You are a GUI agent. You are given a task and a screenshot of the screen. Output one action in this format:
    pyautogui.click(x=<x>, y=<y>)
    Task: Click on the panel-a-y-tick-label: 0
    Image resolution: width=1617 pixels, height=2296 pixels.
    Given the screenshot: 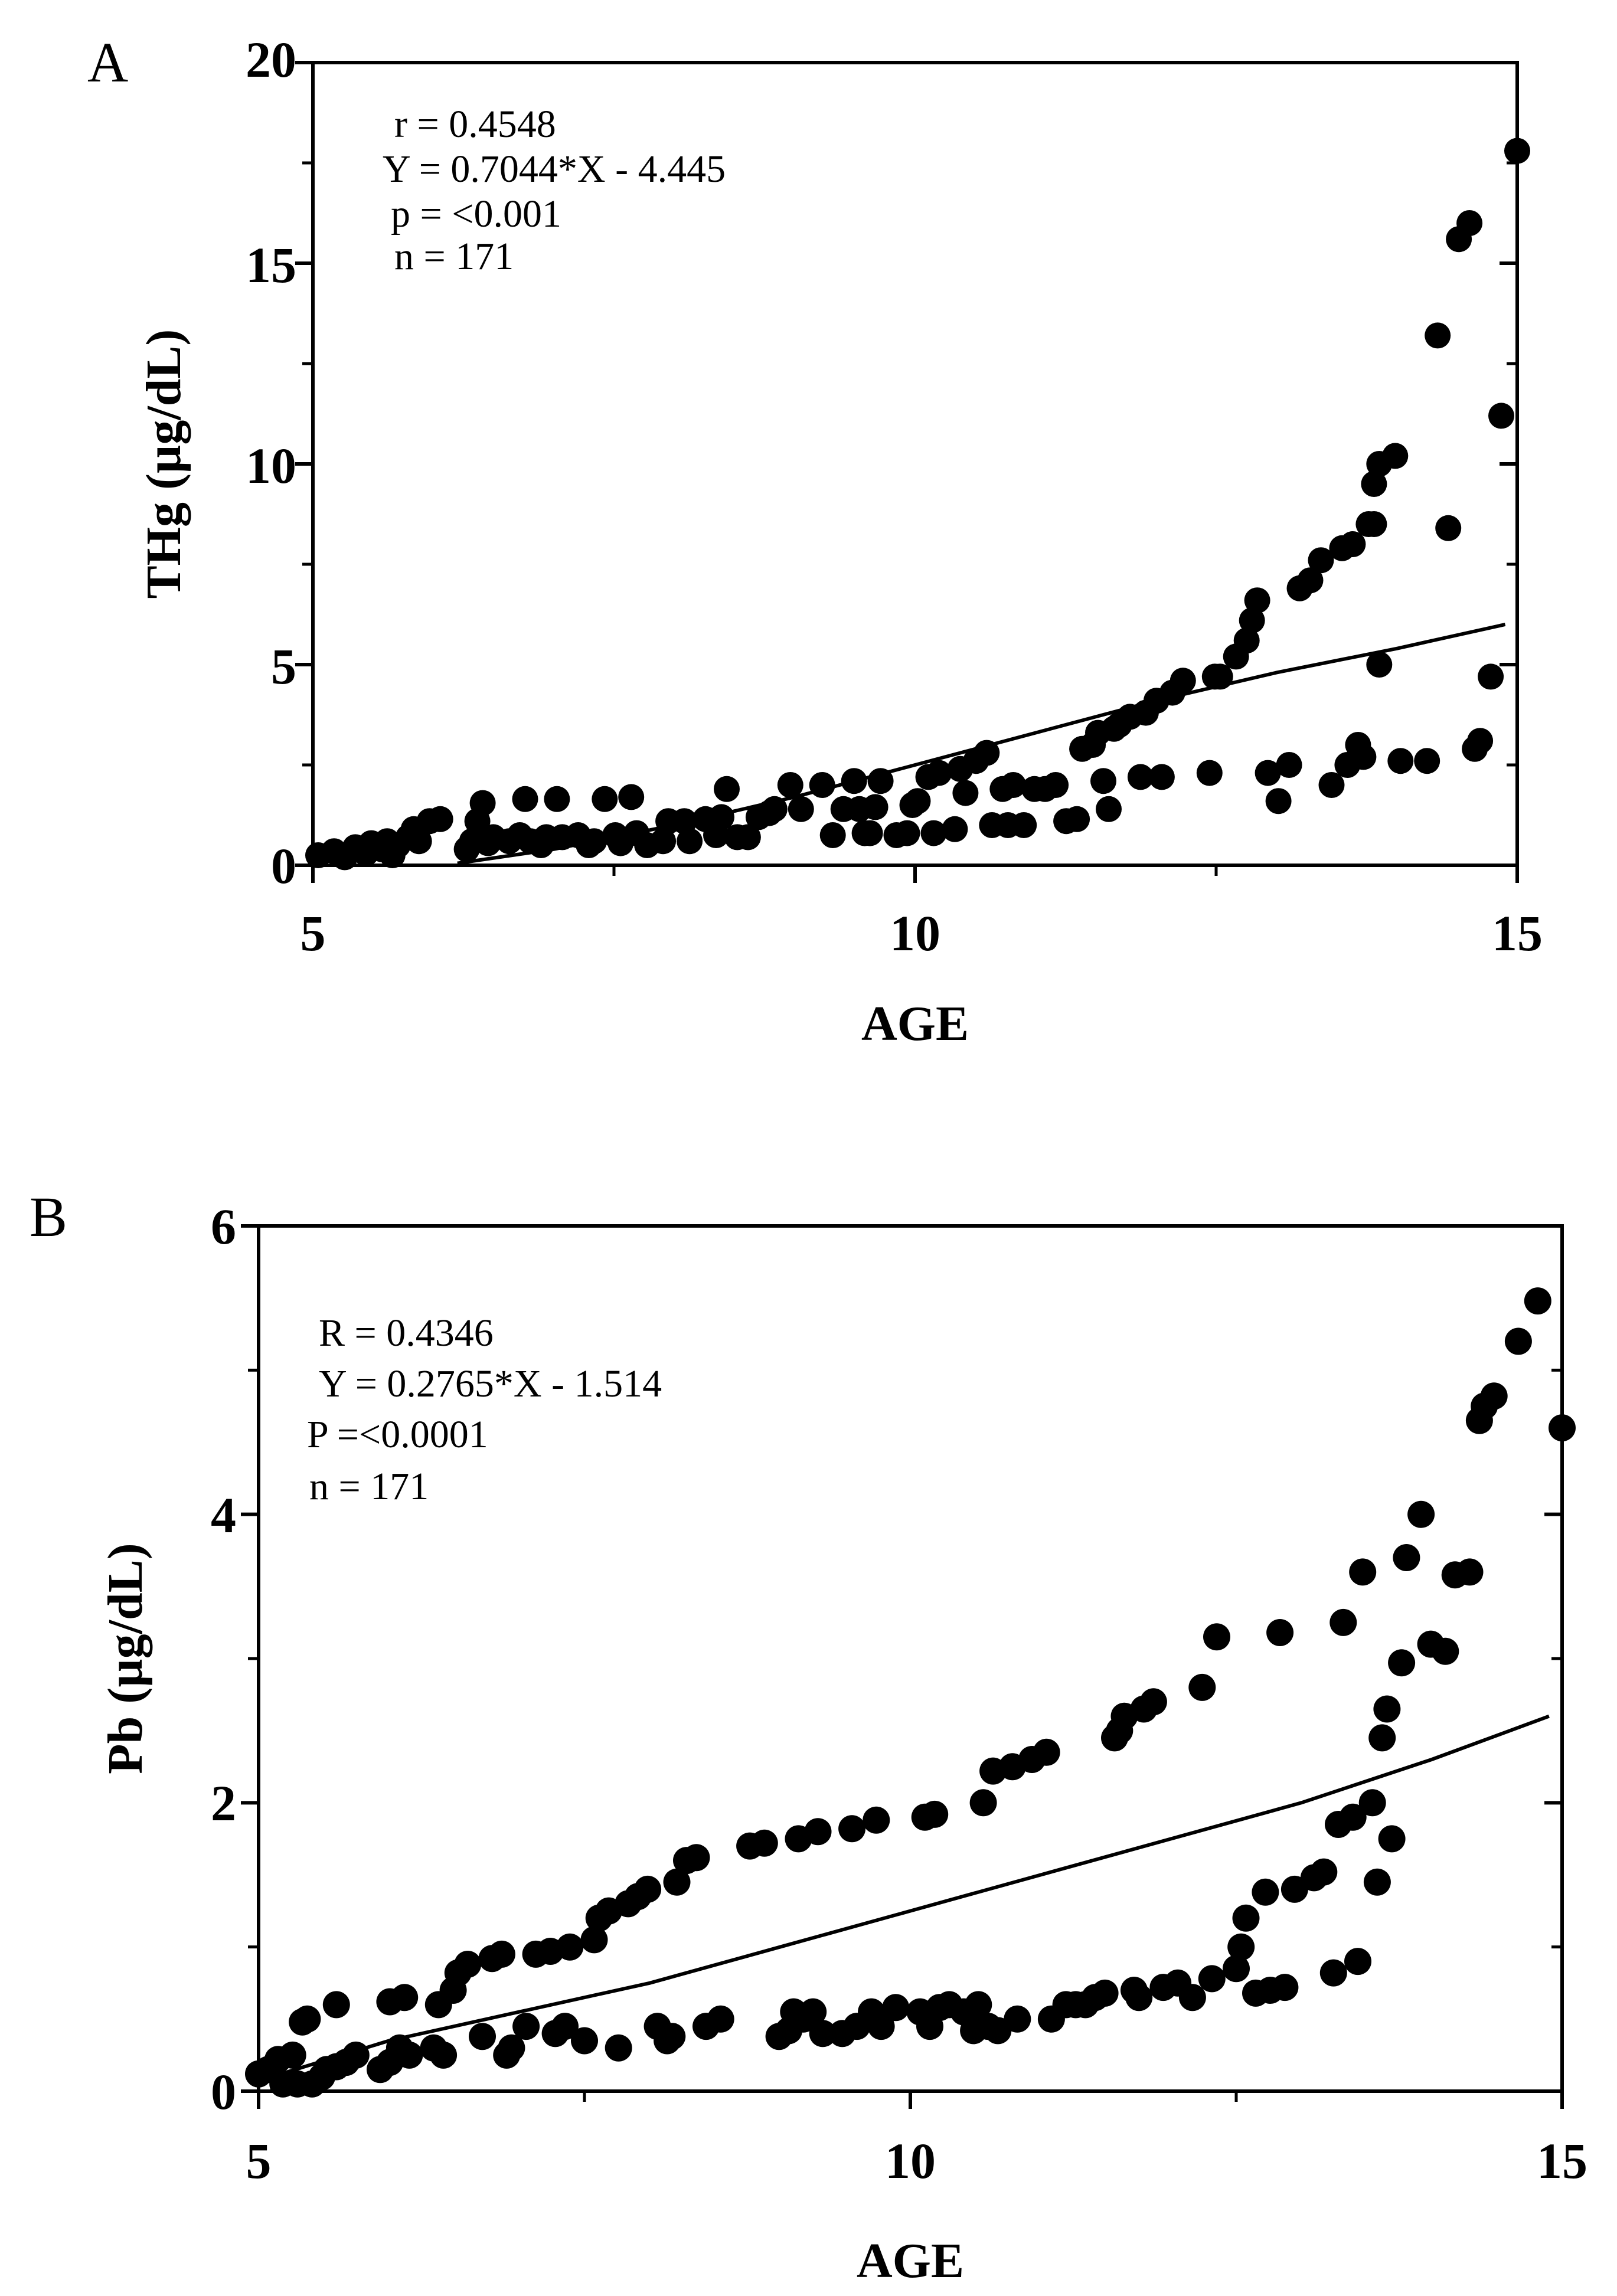 What is the action you would take?
    pyautogui.click(x=283, y=866)
    